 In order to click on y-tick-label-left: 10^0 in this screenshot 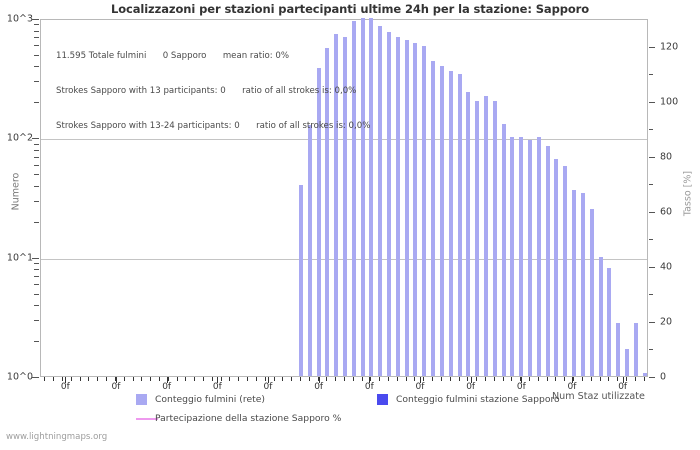, I will do `click(19, 377)`.